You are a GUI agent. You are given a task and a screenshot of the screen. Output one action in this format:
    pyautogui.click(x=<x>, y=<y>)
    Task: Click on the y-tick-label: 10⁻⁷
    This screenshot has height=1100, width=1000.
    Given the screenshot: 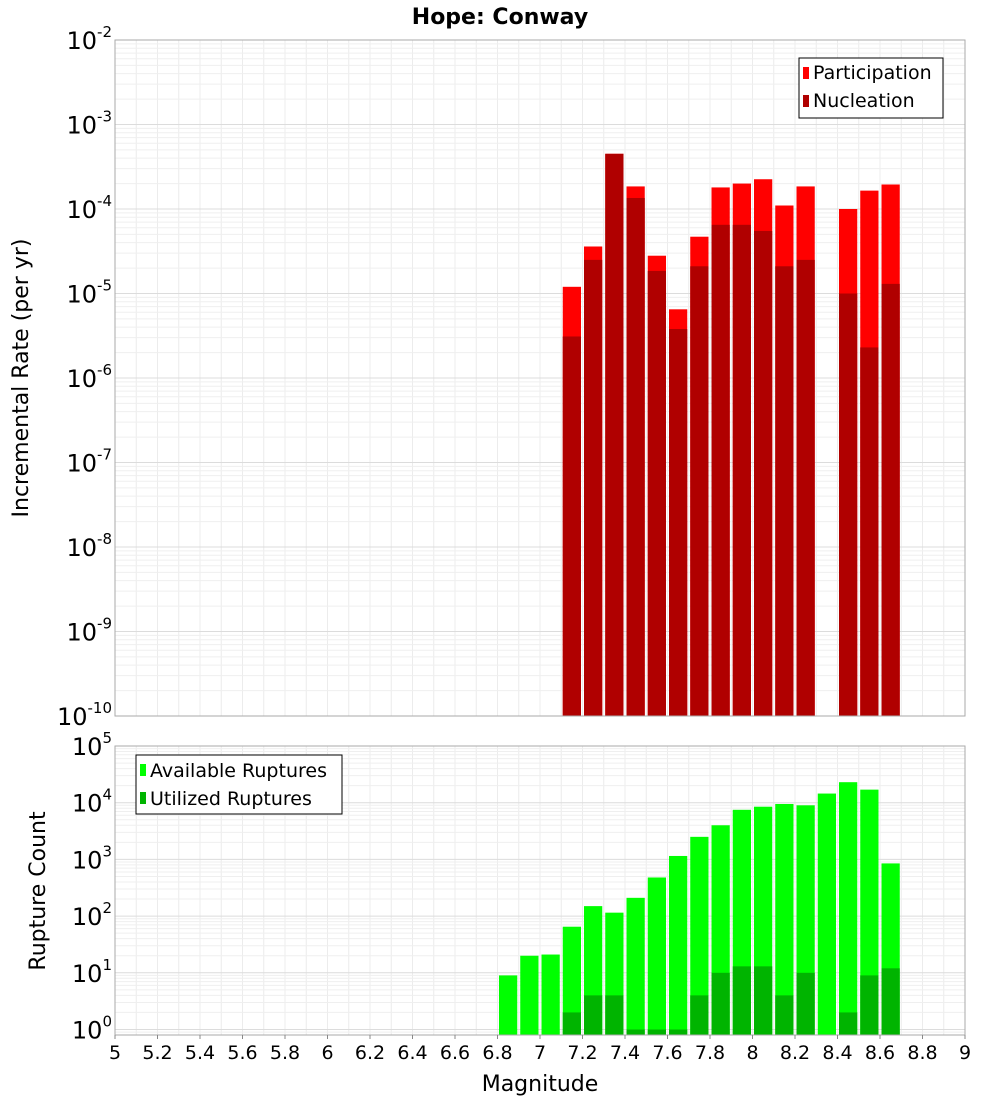 What is the action you would take?
    pyautogui.click(x=89, y=462)
    